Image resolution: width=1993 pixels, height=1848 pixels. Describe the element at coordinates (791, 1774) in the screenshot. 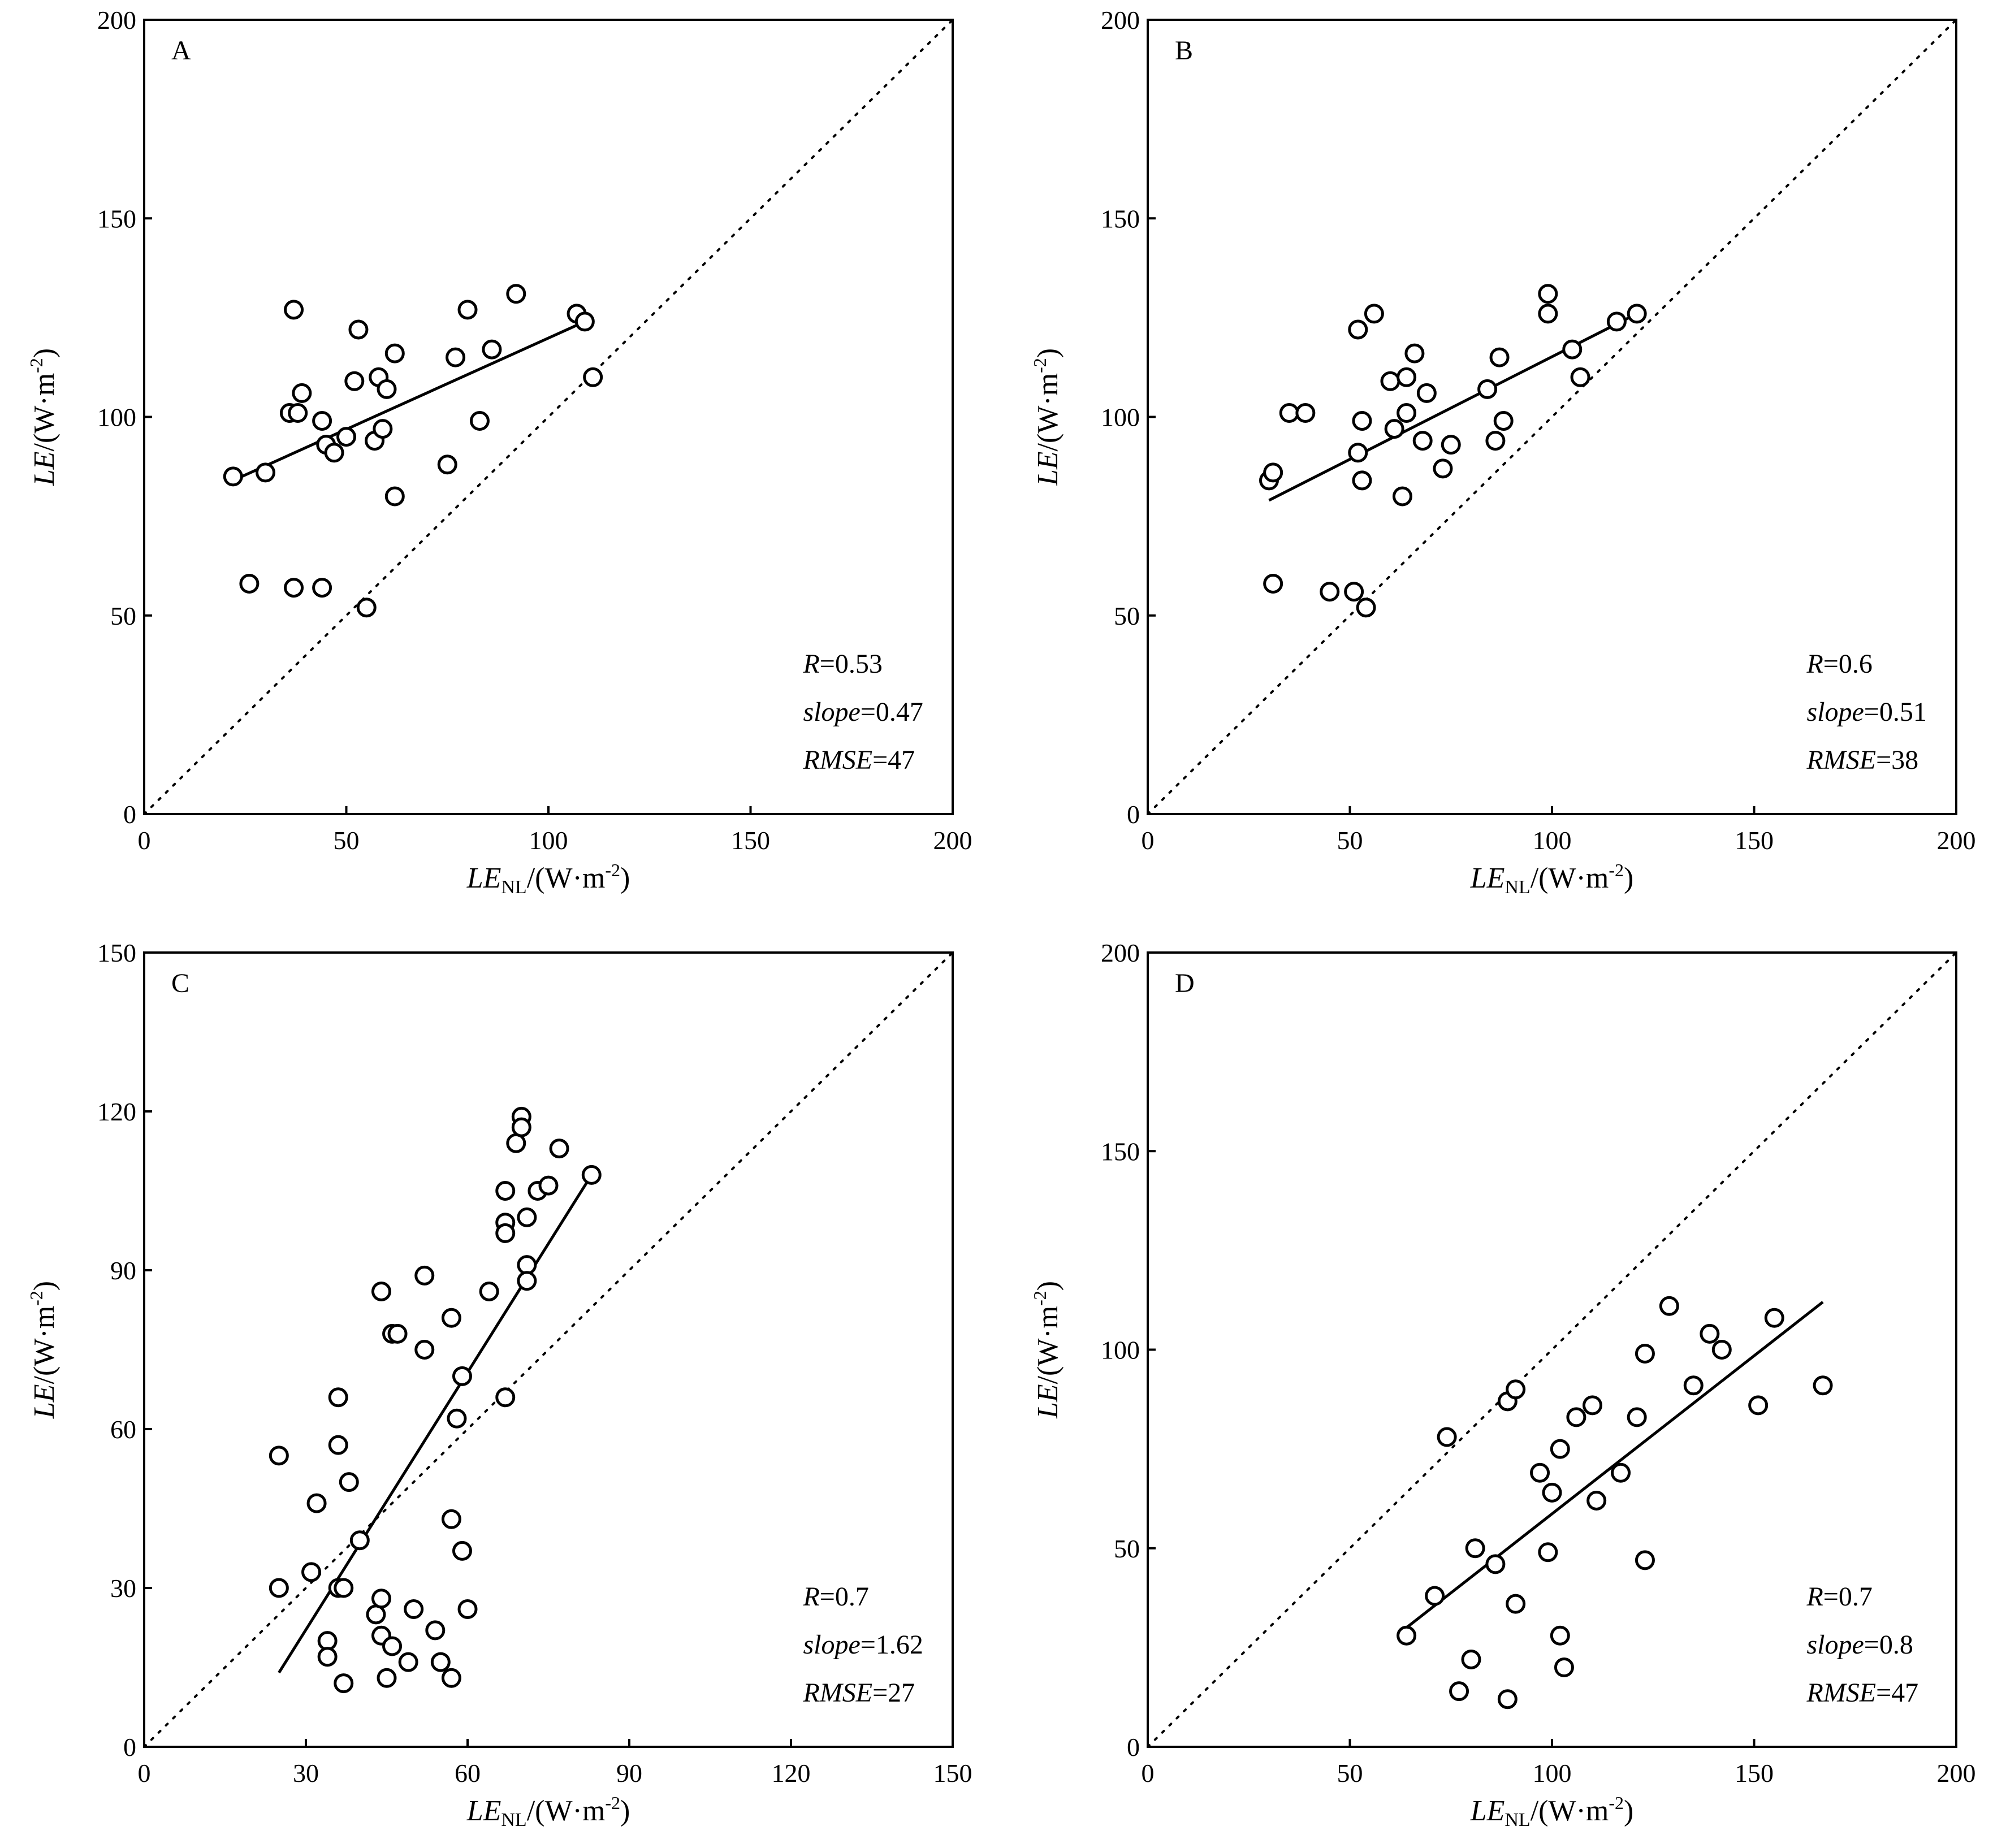

I see `x-tick-label: 120` at that location.